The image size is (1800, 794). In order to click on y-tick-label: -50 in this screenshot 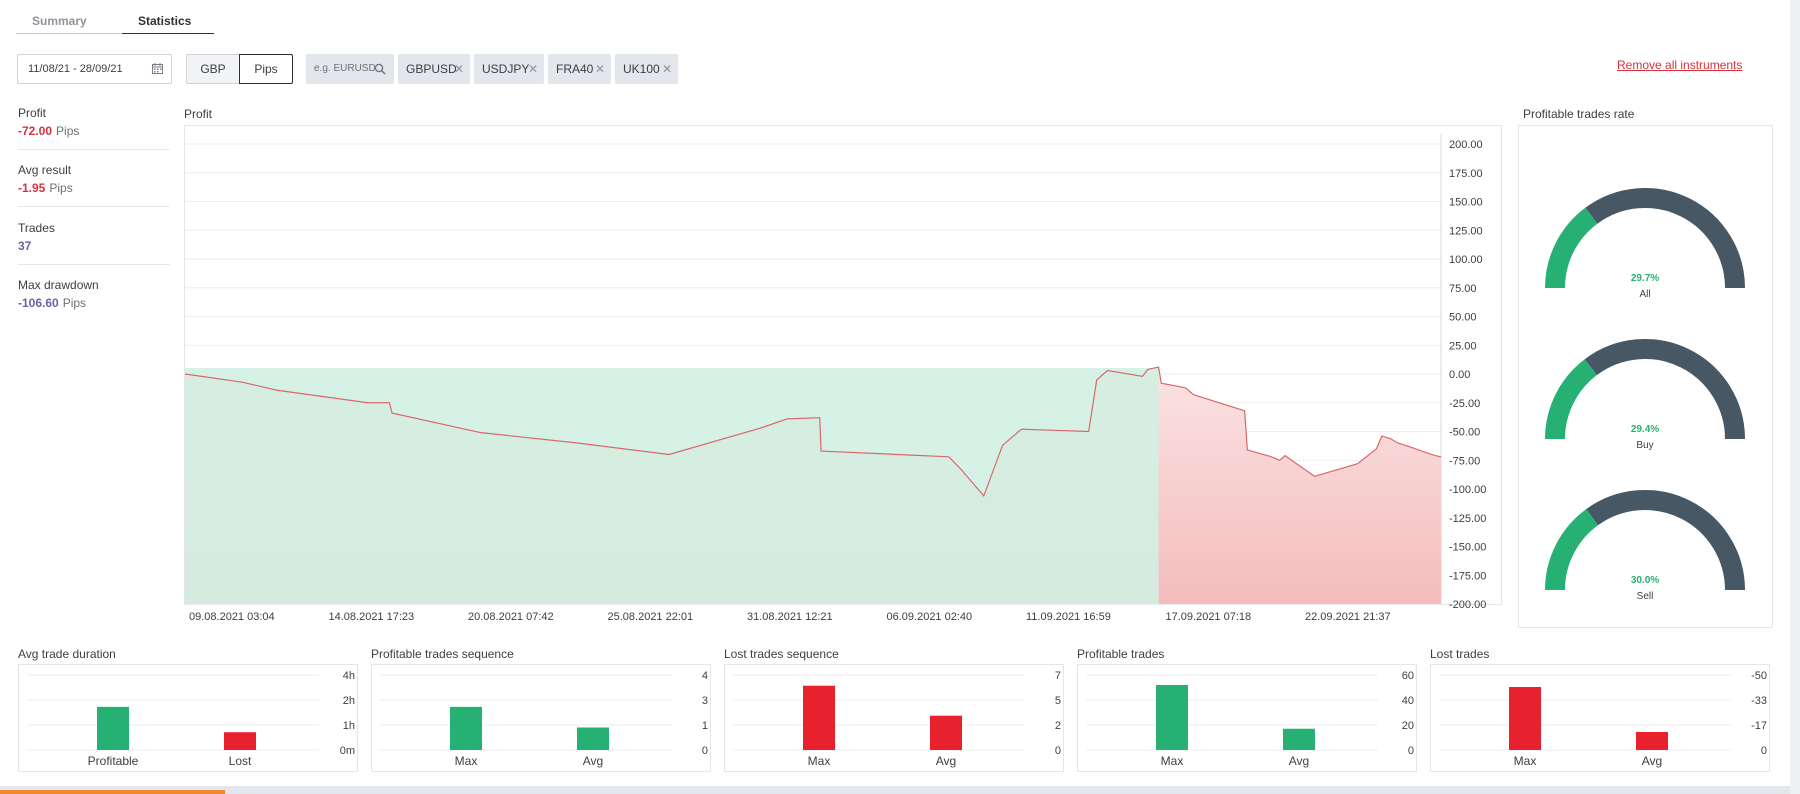, I will do `click(1759, 676)`.